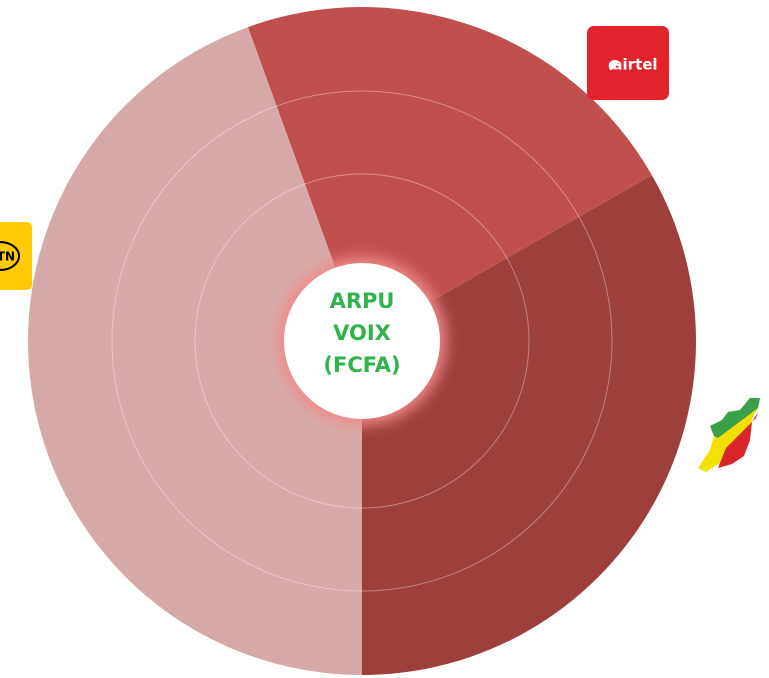 The image size is (769, 678). Describe the element at coordinates (362, 301) in the screenshot. I see `center-title: ARPU` at that location.